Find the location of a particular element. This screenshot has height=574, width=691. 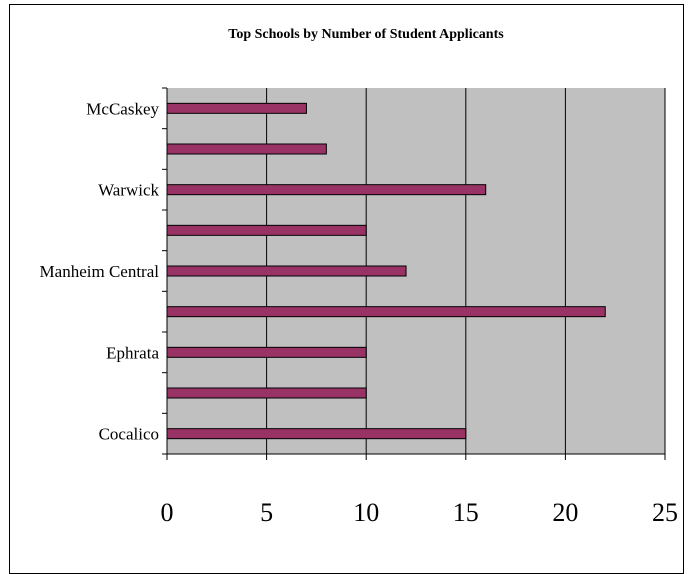

x-tick-label: 15 is located at coordinates (466, 512).